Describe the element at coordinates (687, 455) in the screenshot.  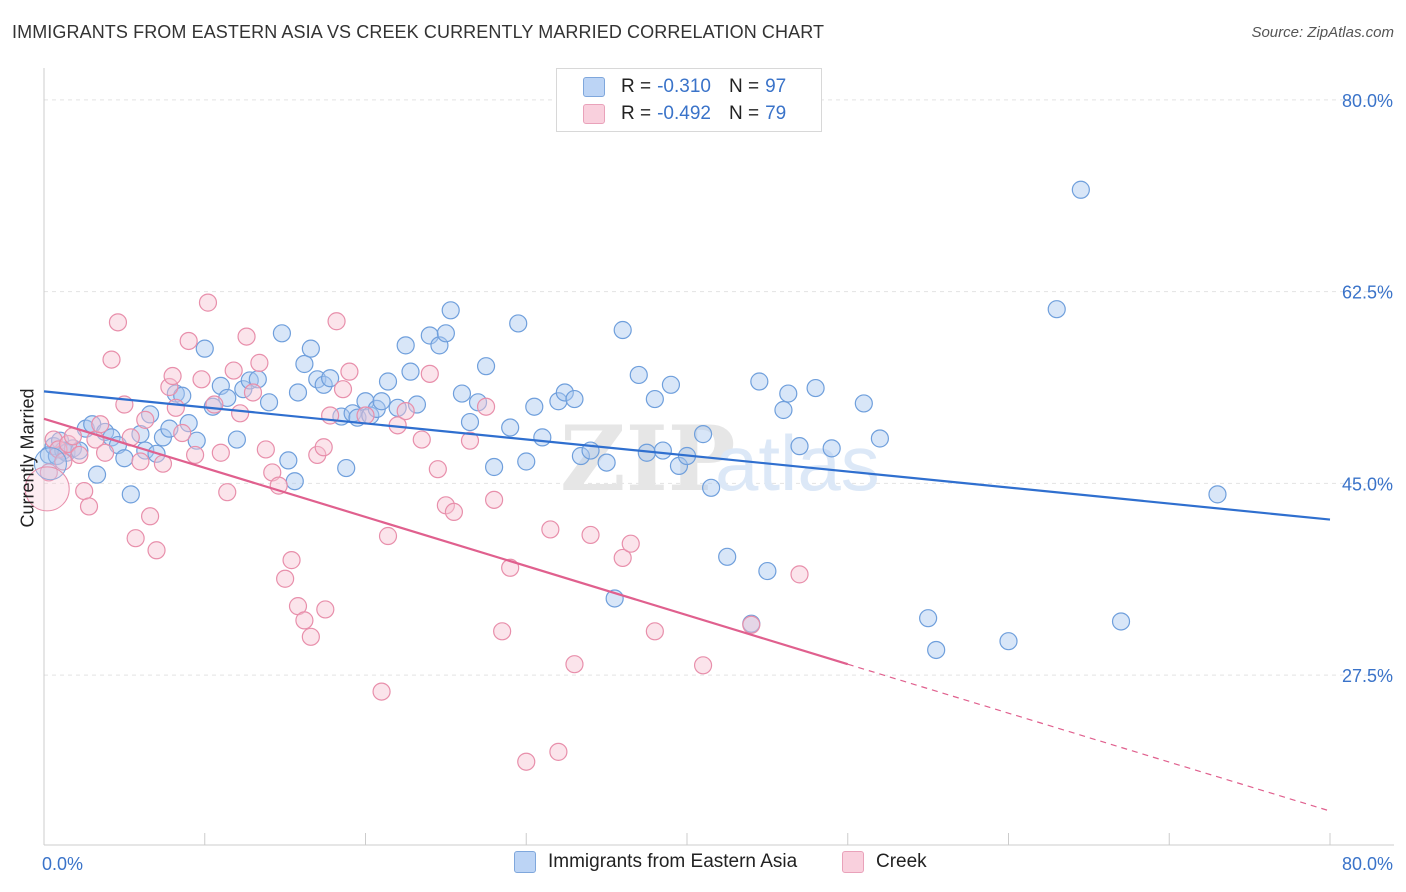
I see `eastern-asia-trendline` at that location.